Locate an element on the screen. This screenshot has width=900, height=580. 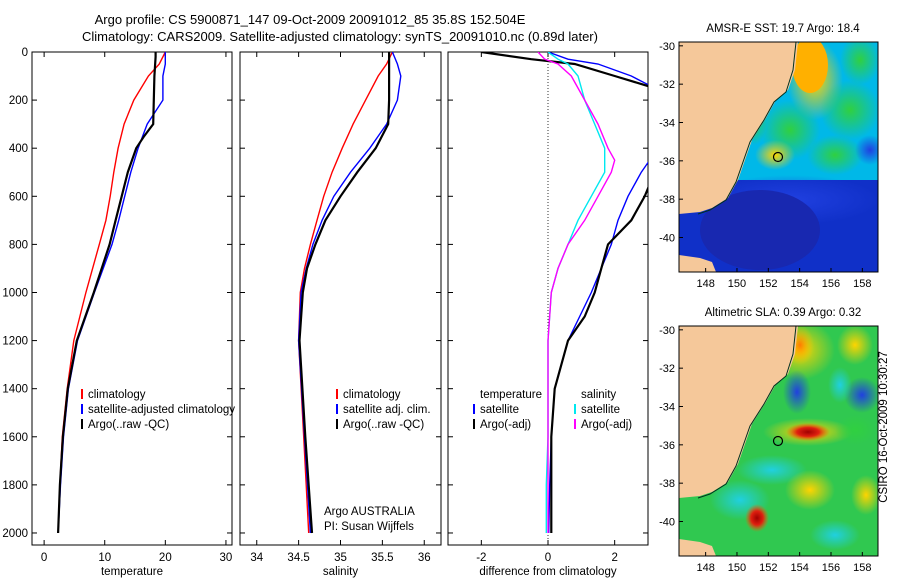
series-line-satellite-adjusted-climatology is located at coordinates (112, 293).